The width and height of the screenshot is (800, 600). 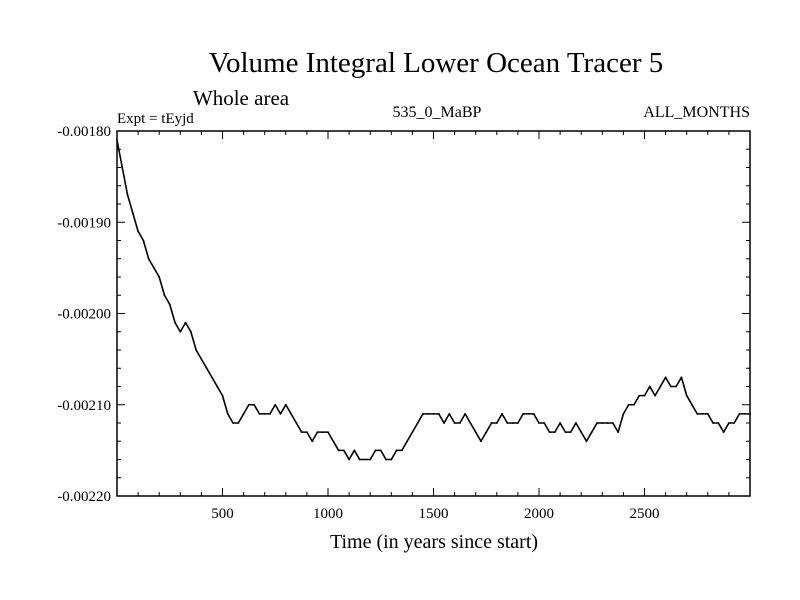 I want to click on y-tick-label: -0.00220, so click(x=84, y=497).